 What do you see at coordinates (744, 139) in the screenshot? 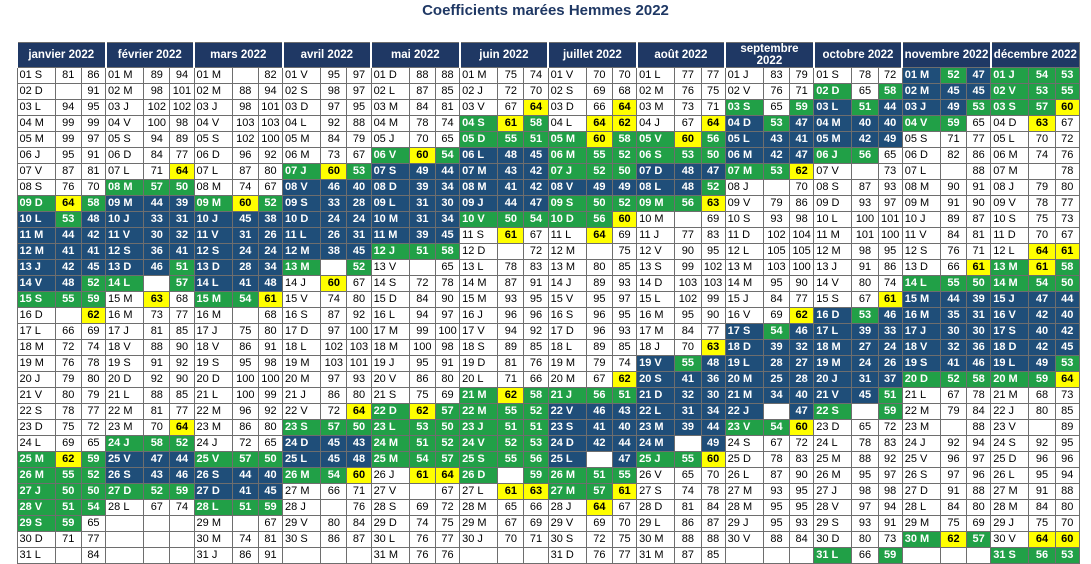
I see `day-label: 05 L` at bounding box center [744, 139].